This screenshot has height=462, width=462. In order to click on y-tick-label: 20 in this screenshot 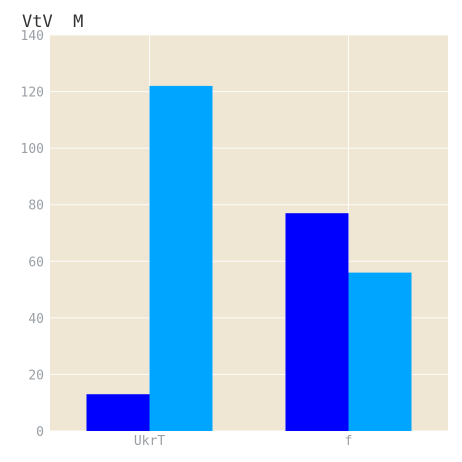, I will do `click(36, 375)`.